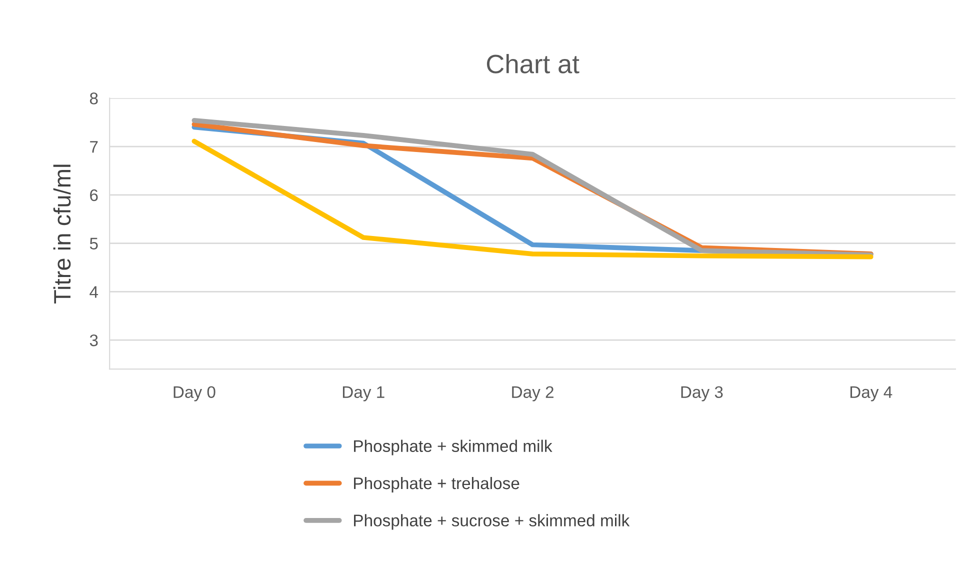  I want to click on y-axis-title: Titre in cfu/ml, so click(62, 234).